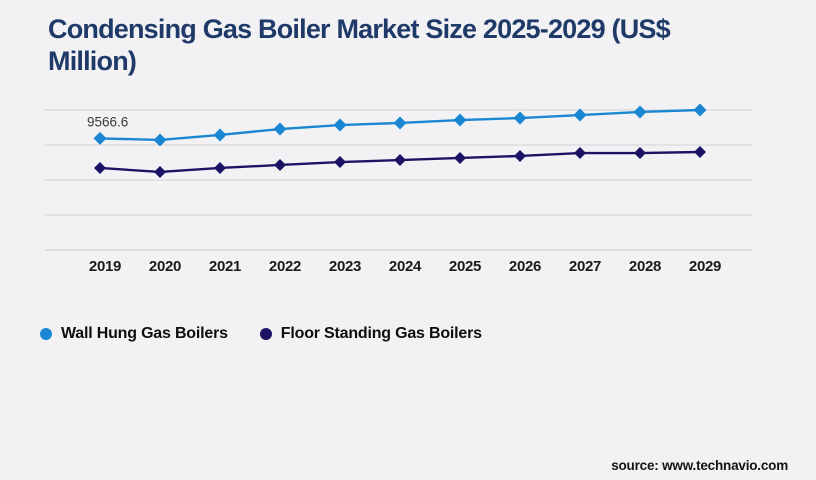 This screenshot has height=480, width=816. Describe the element at coordinates (465, 266) in the screenshot. I see `x-tick-label: 2025` at that location.